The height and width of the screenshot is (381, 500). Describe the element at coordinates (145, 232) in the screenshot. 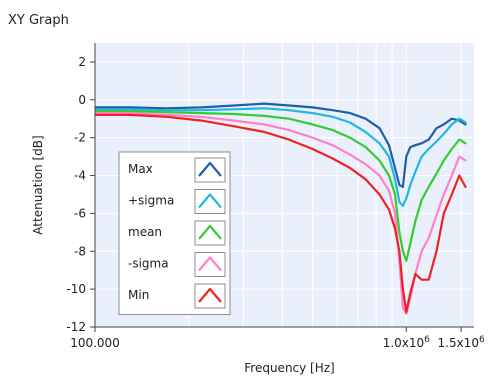

I see `legend-label: mean` at that location.